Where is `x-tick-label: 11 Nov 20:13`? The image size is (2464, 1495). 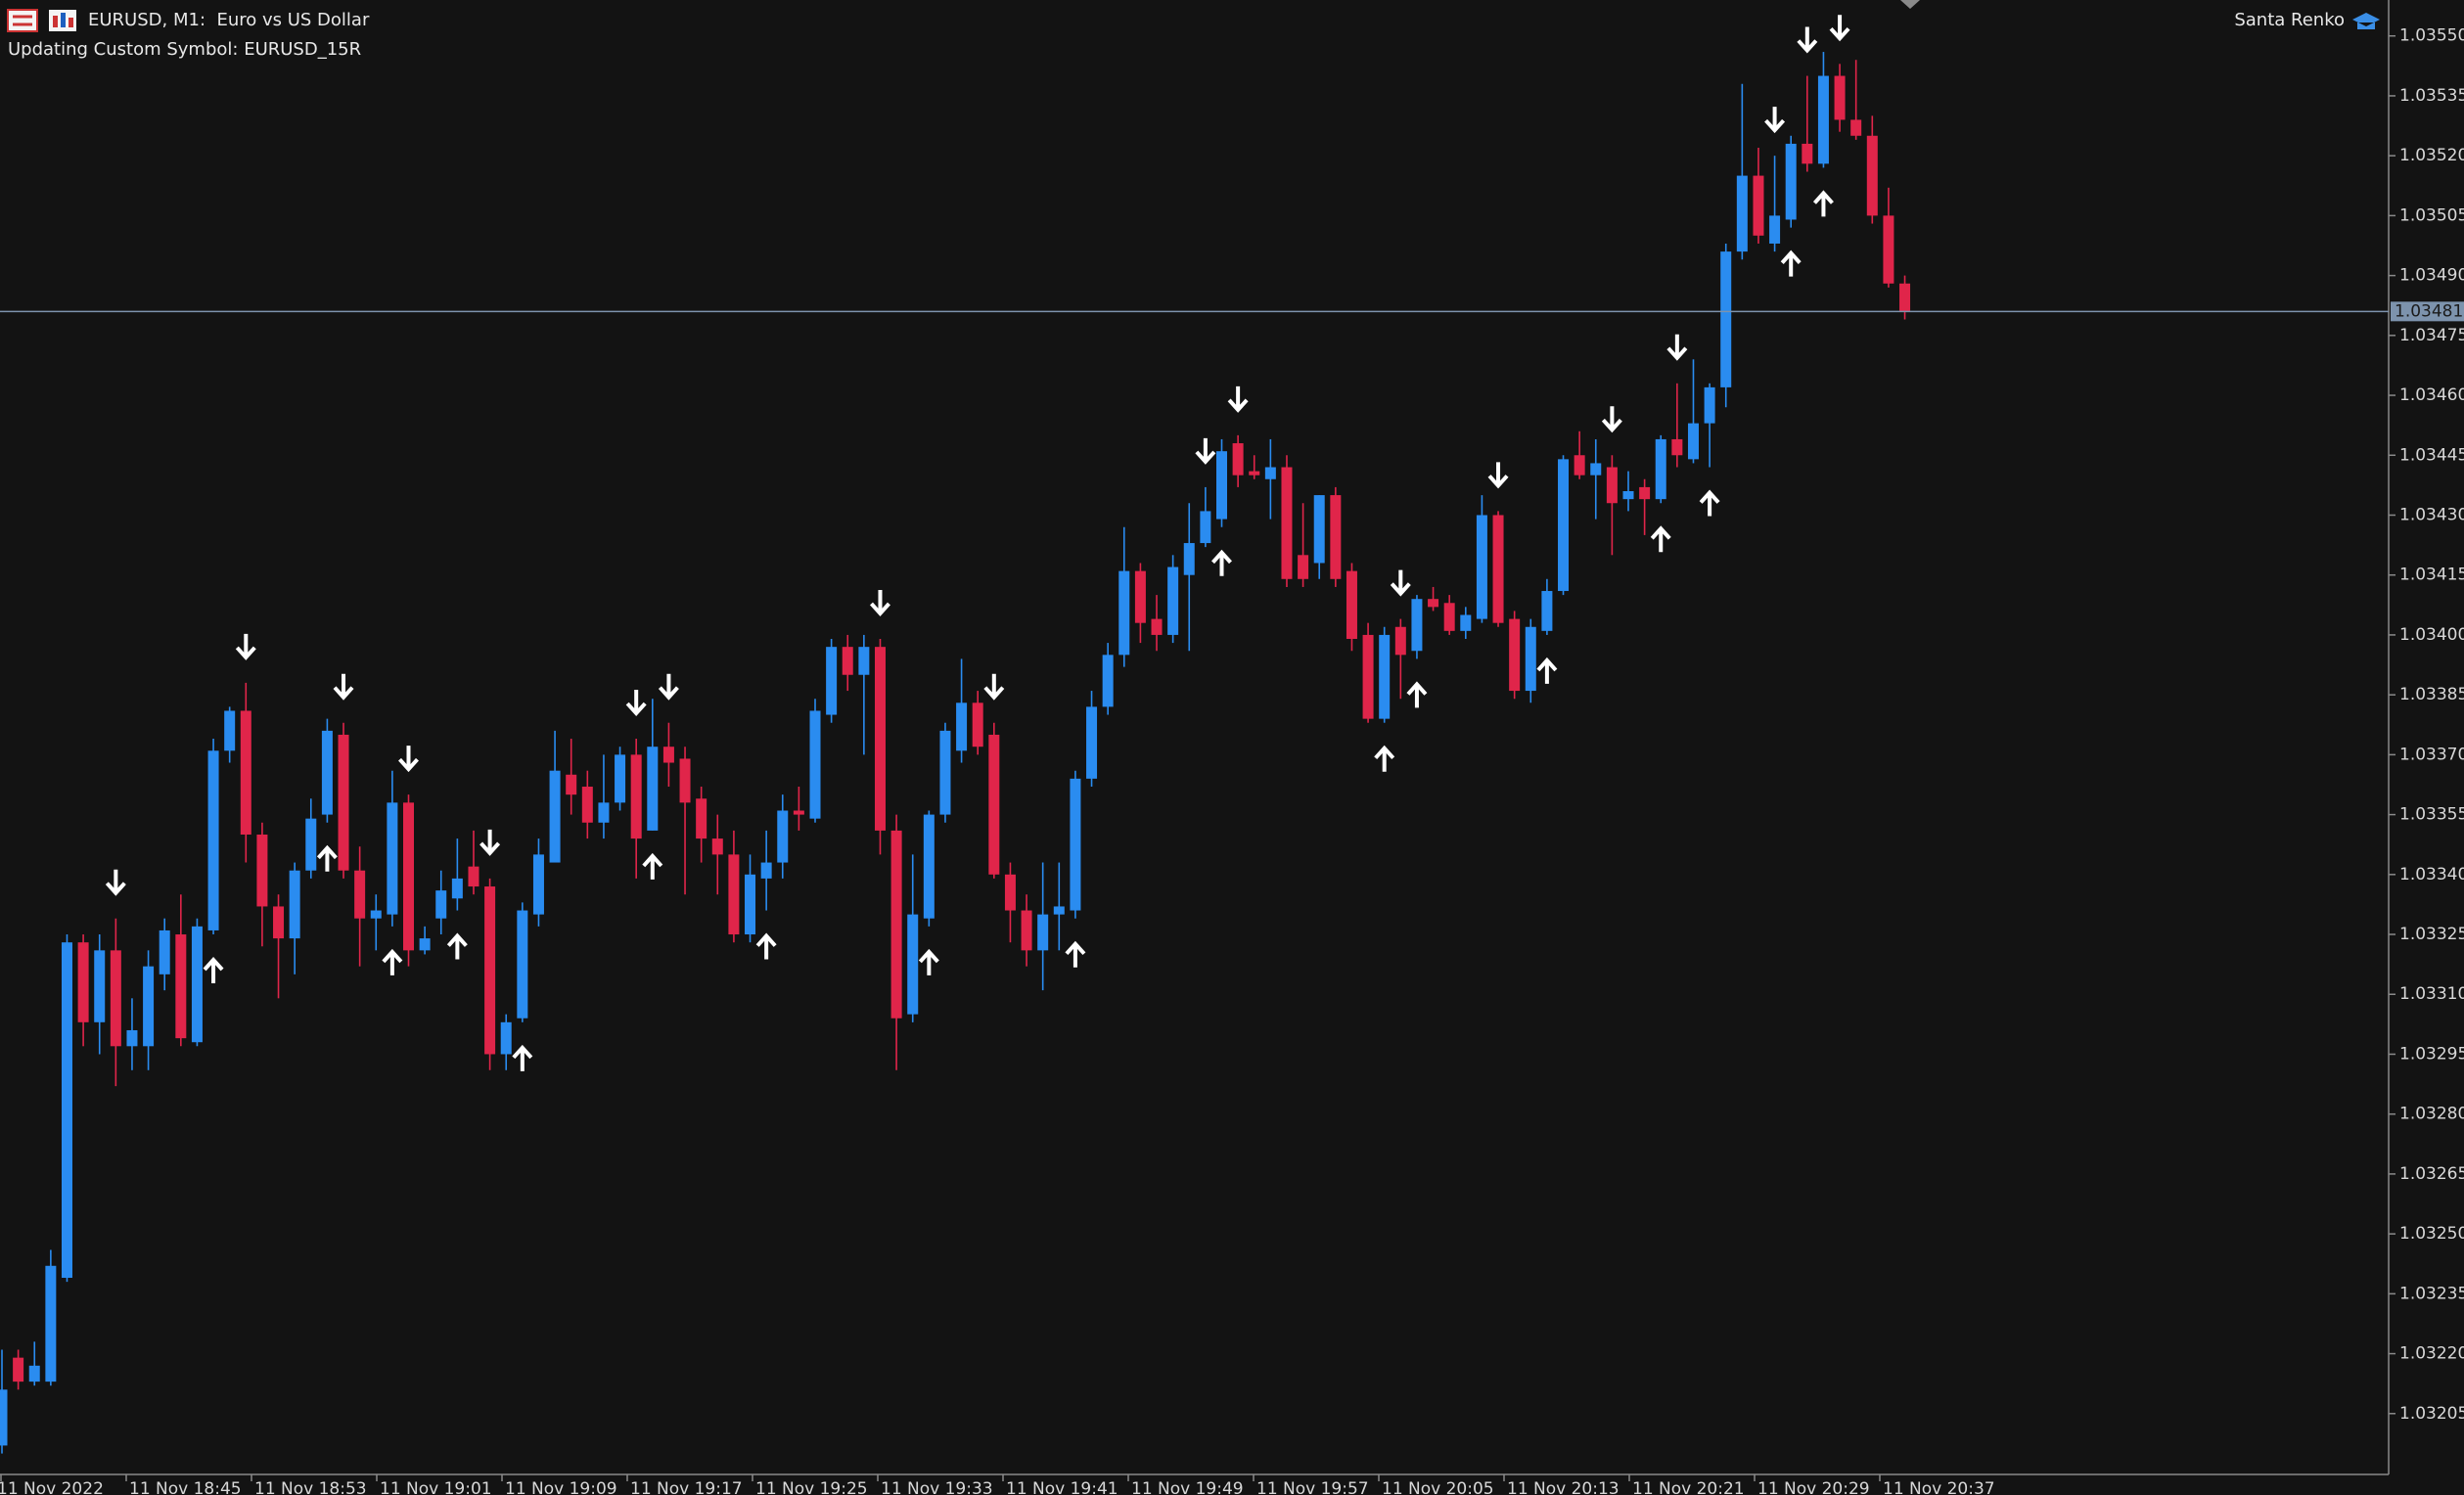 x-tick-label: 11 Nov 20:13 is located at coordinates (1563, 1487).